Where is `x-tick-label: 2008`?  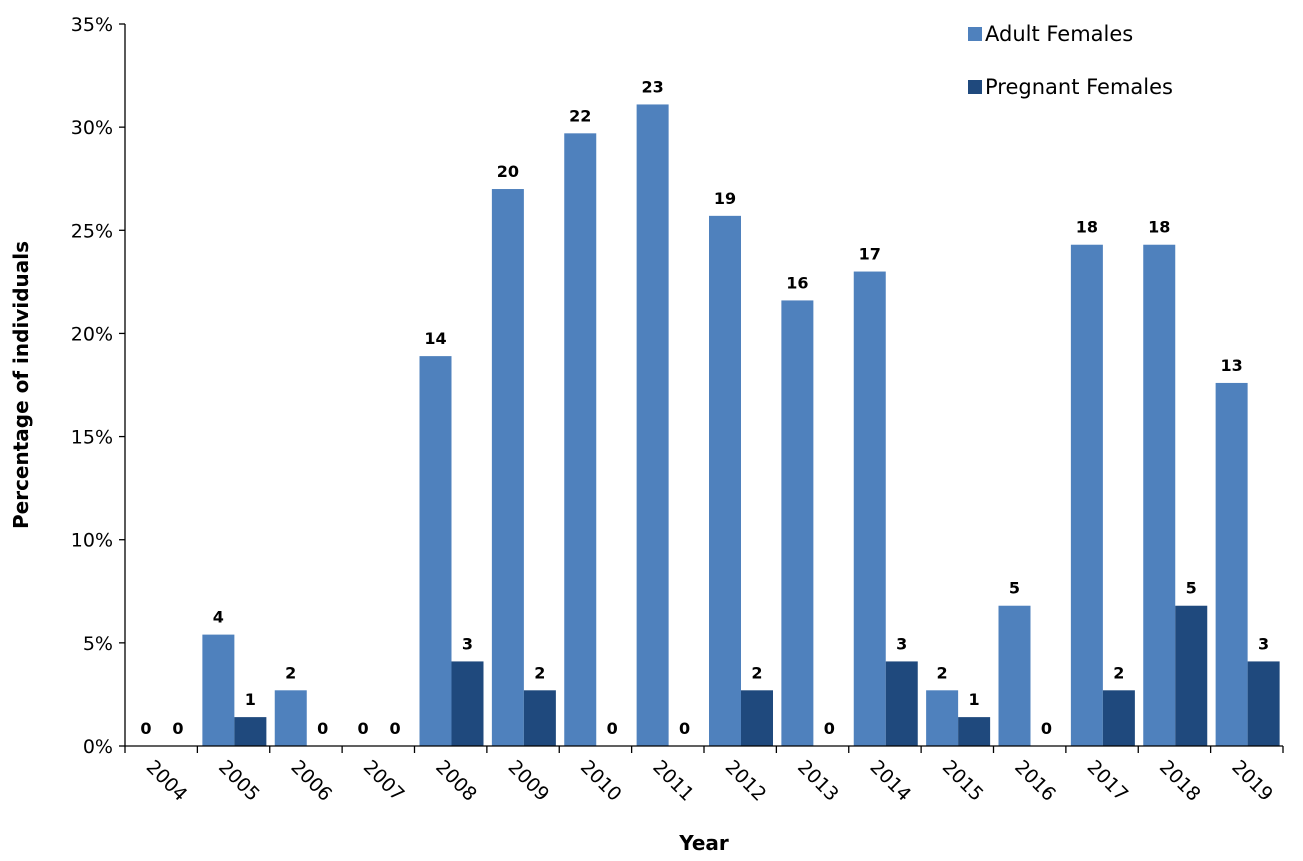 x-tick-label: 2008 is located at coordinates (456, 781).